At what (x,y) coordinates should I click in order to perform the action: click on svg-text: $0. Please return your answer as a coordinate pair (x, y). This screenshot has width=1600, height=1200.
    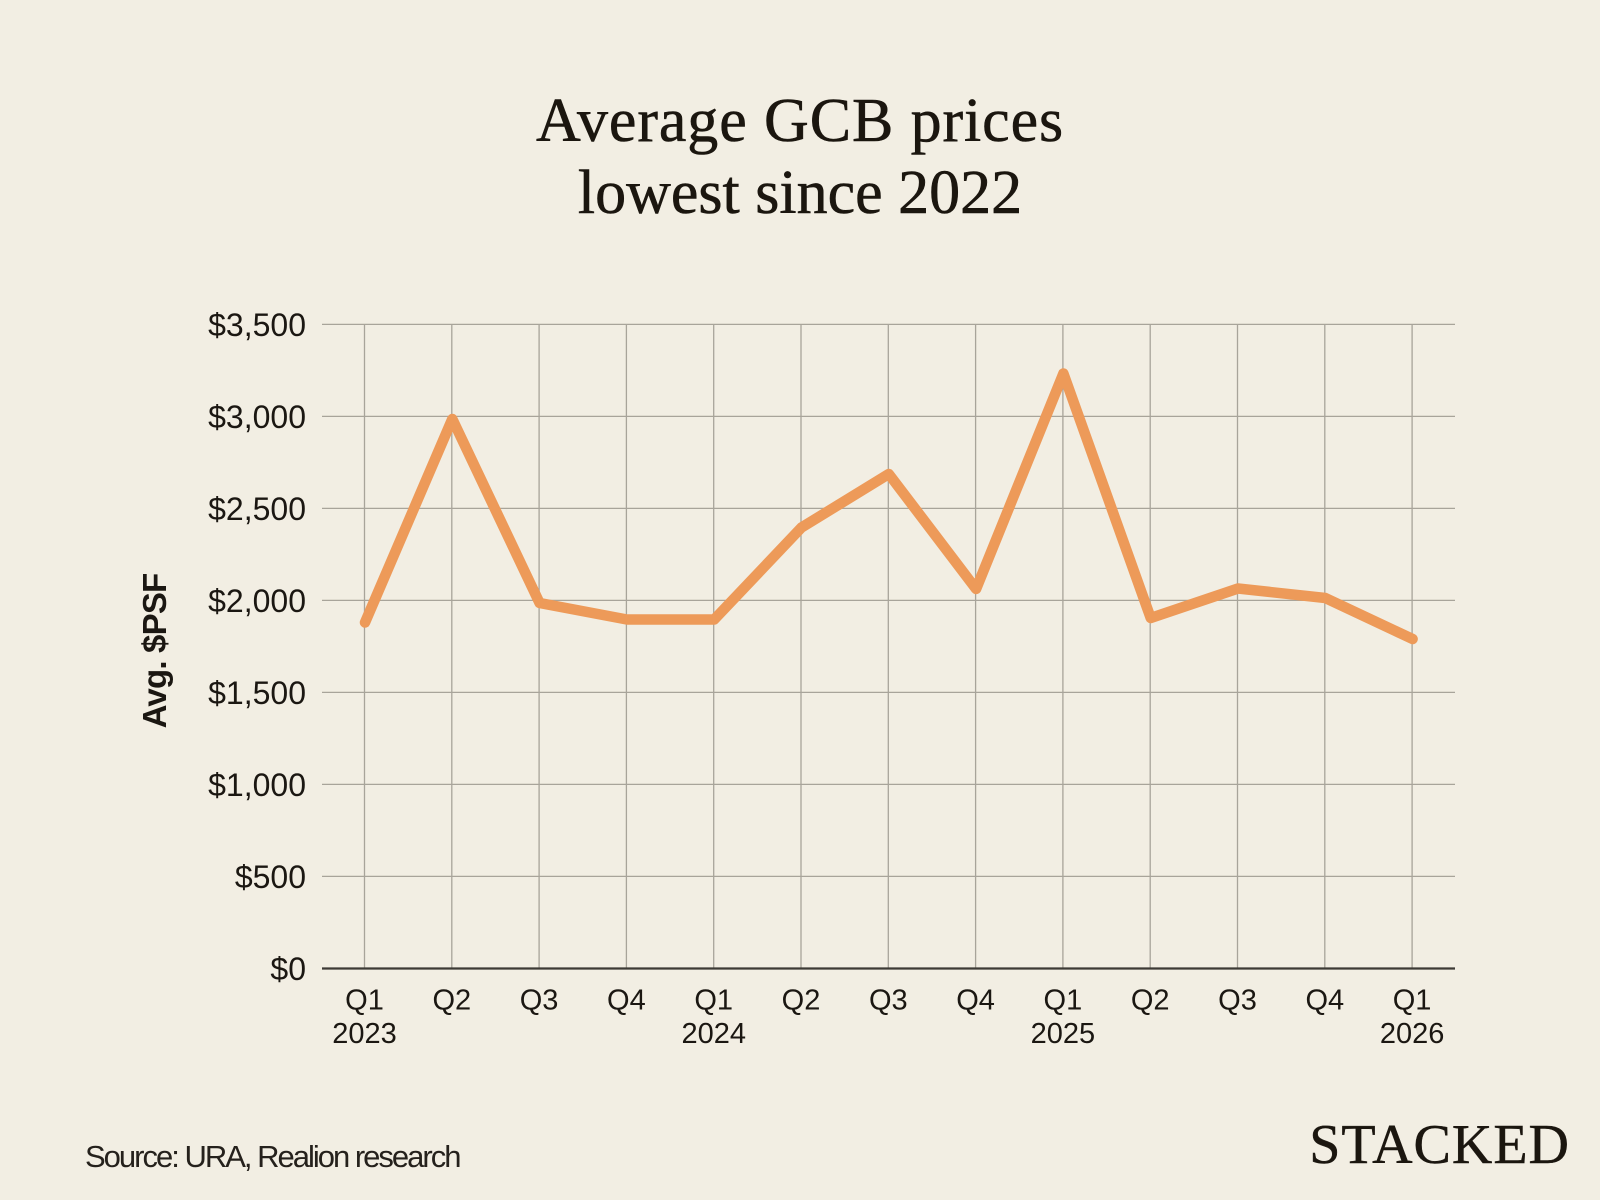
    Looking at the image, I should click on (288, 969).